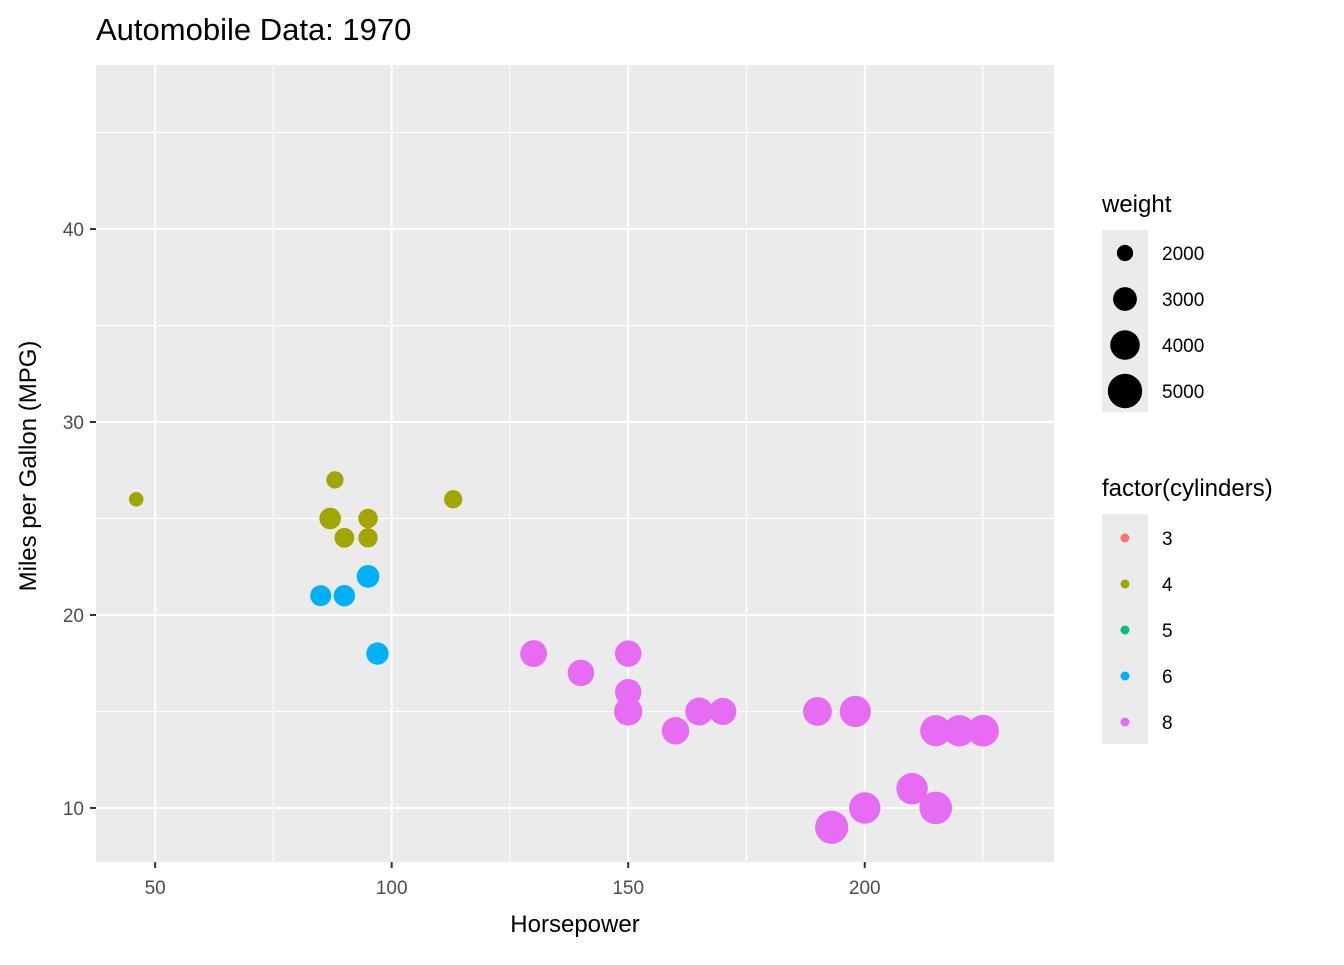 Image resolution: width=1344 pixels, height=965 pixels. I want to click on size-legend: weight 2000 3000 4000 5000, so click(1152, 301).